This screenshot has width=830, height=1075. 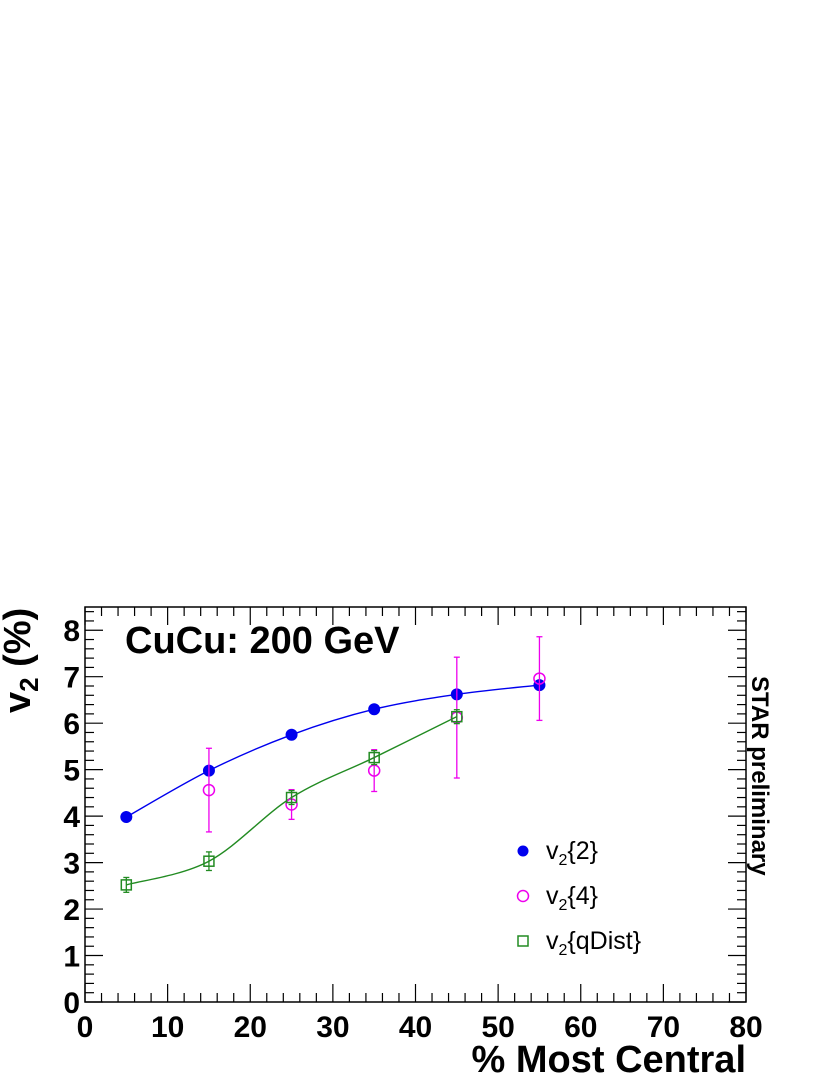 I want to click on y-tick-label: 6, so click(x=71, y=724).